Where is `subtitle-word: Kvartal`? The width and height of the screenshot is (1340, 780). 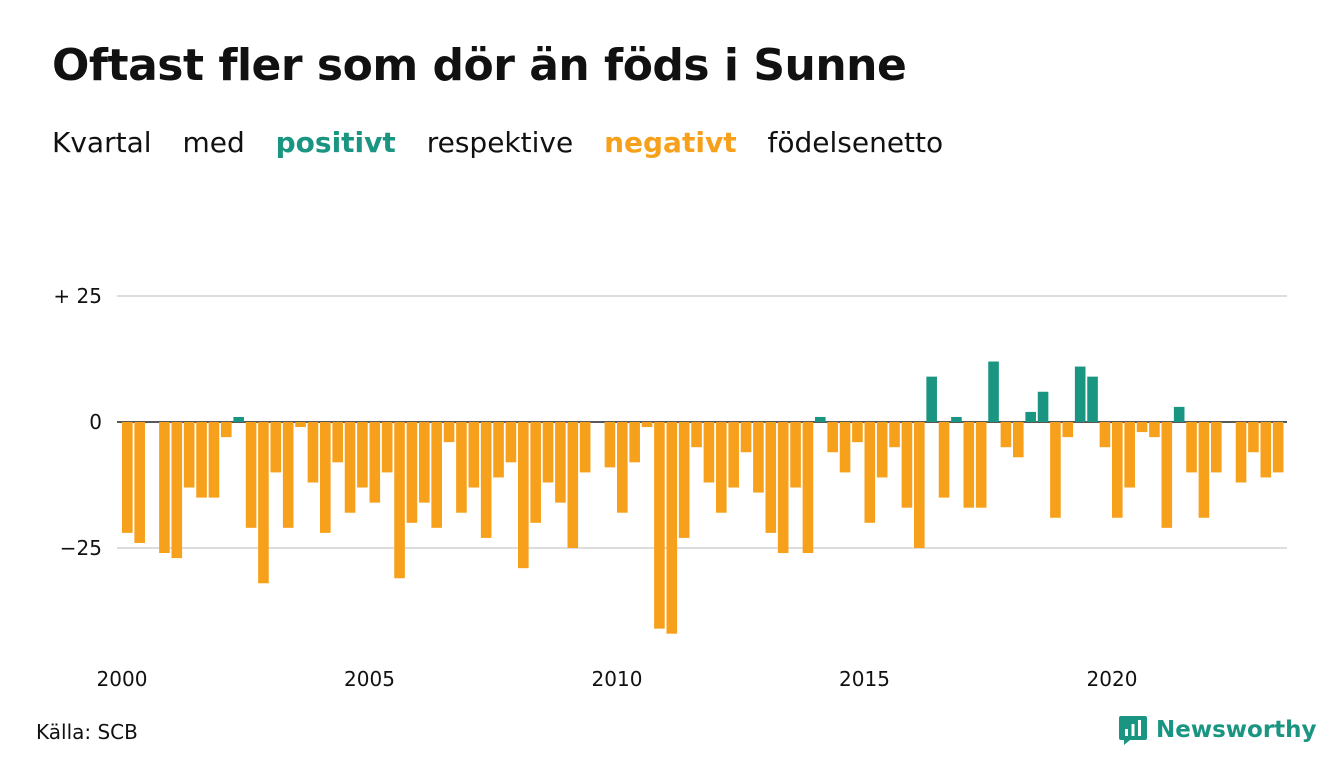
subtitle-word: Kvartal is located at coordinates (102, 142).